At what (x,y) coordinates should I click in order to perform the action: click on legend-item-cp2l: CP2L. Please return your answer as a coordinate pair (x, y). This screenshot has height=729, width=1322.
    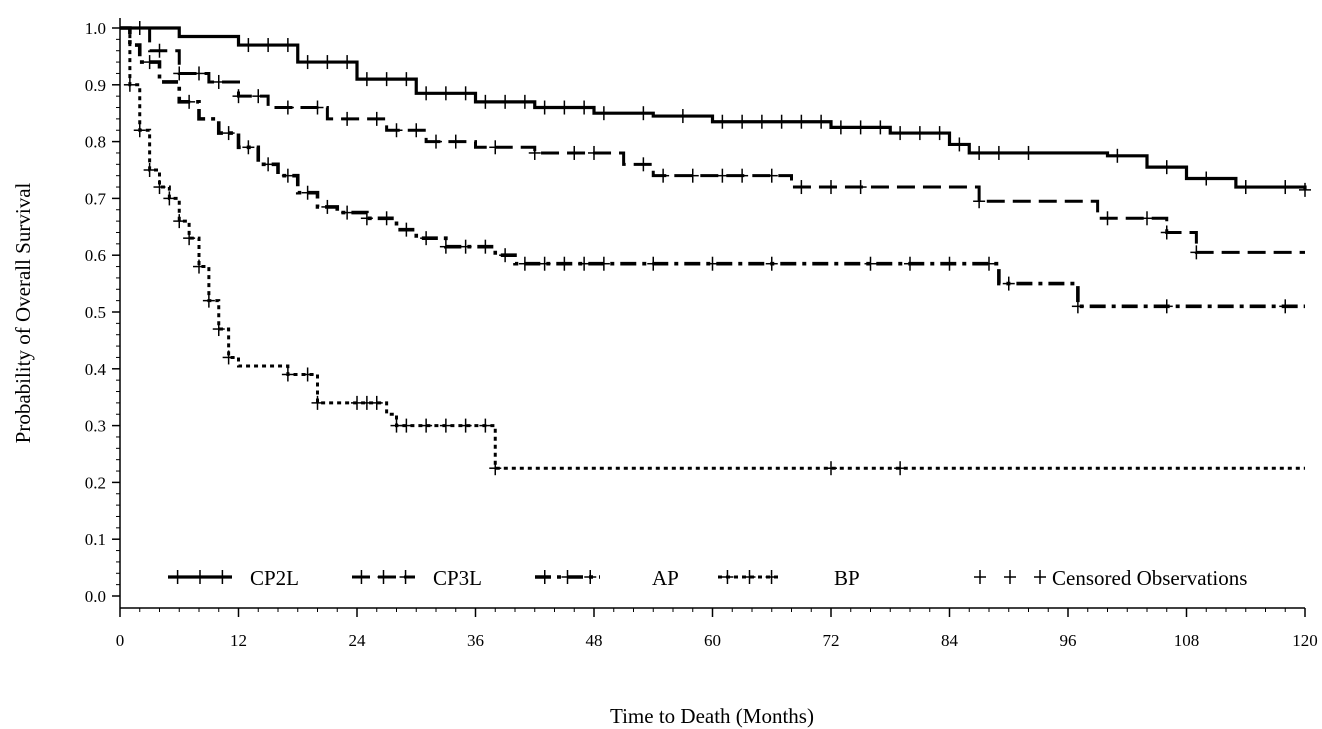
    Looking at the image, I should click on (233, 578).